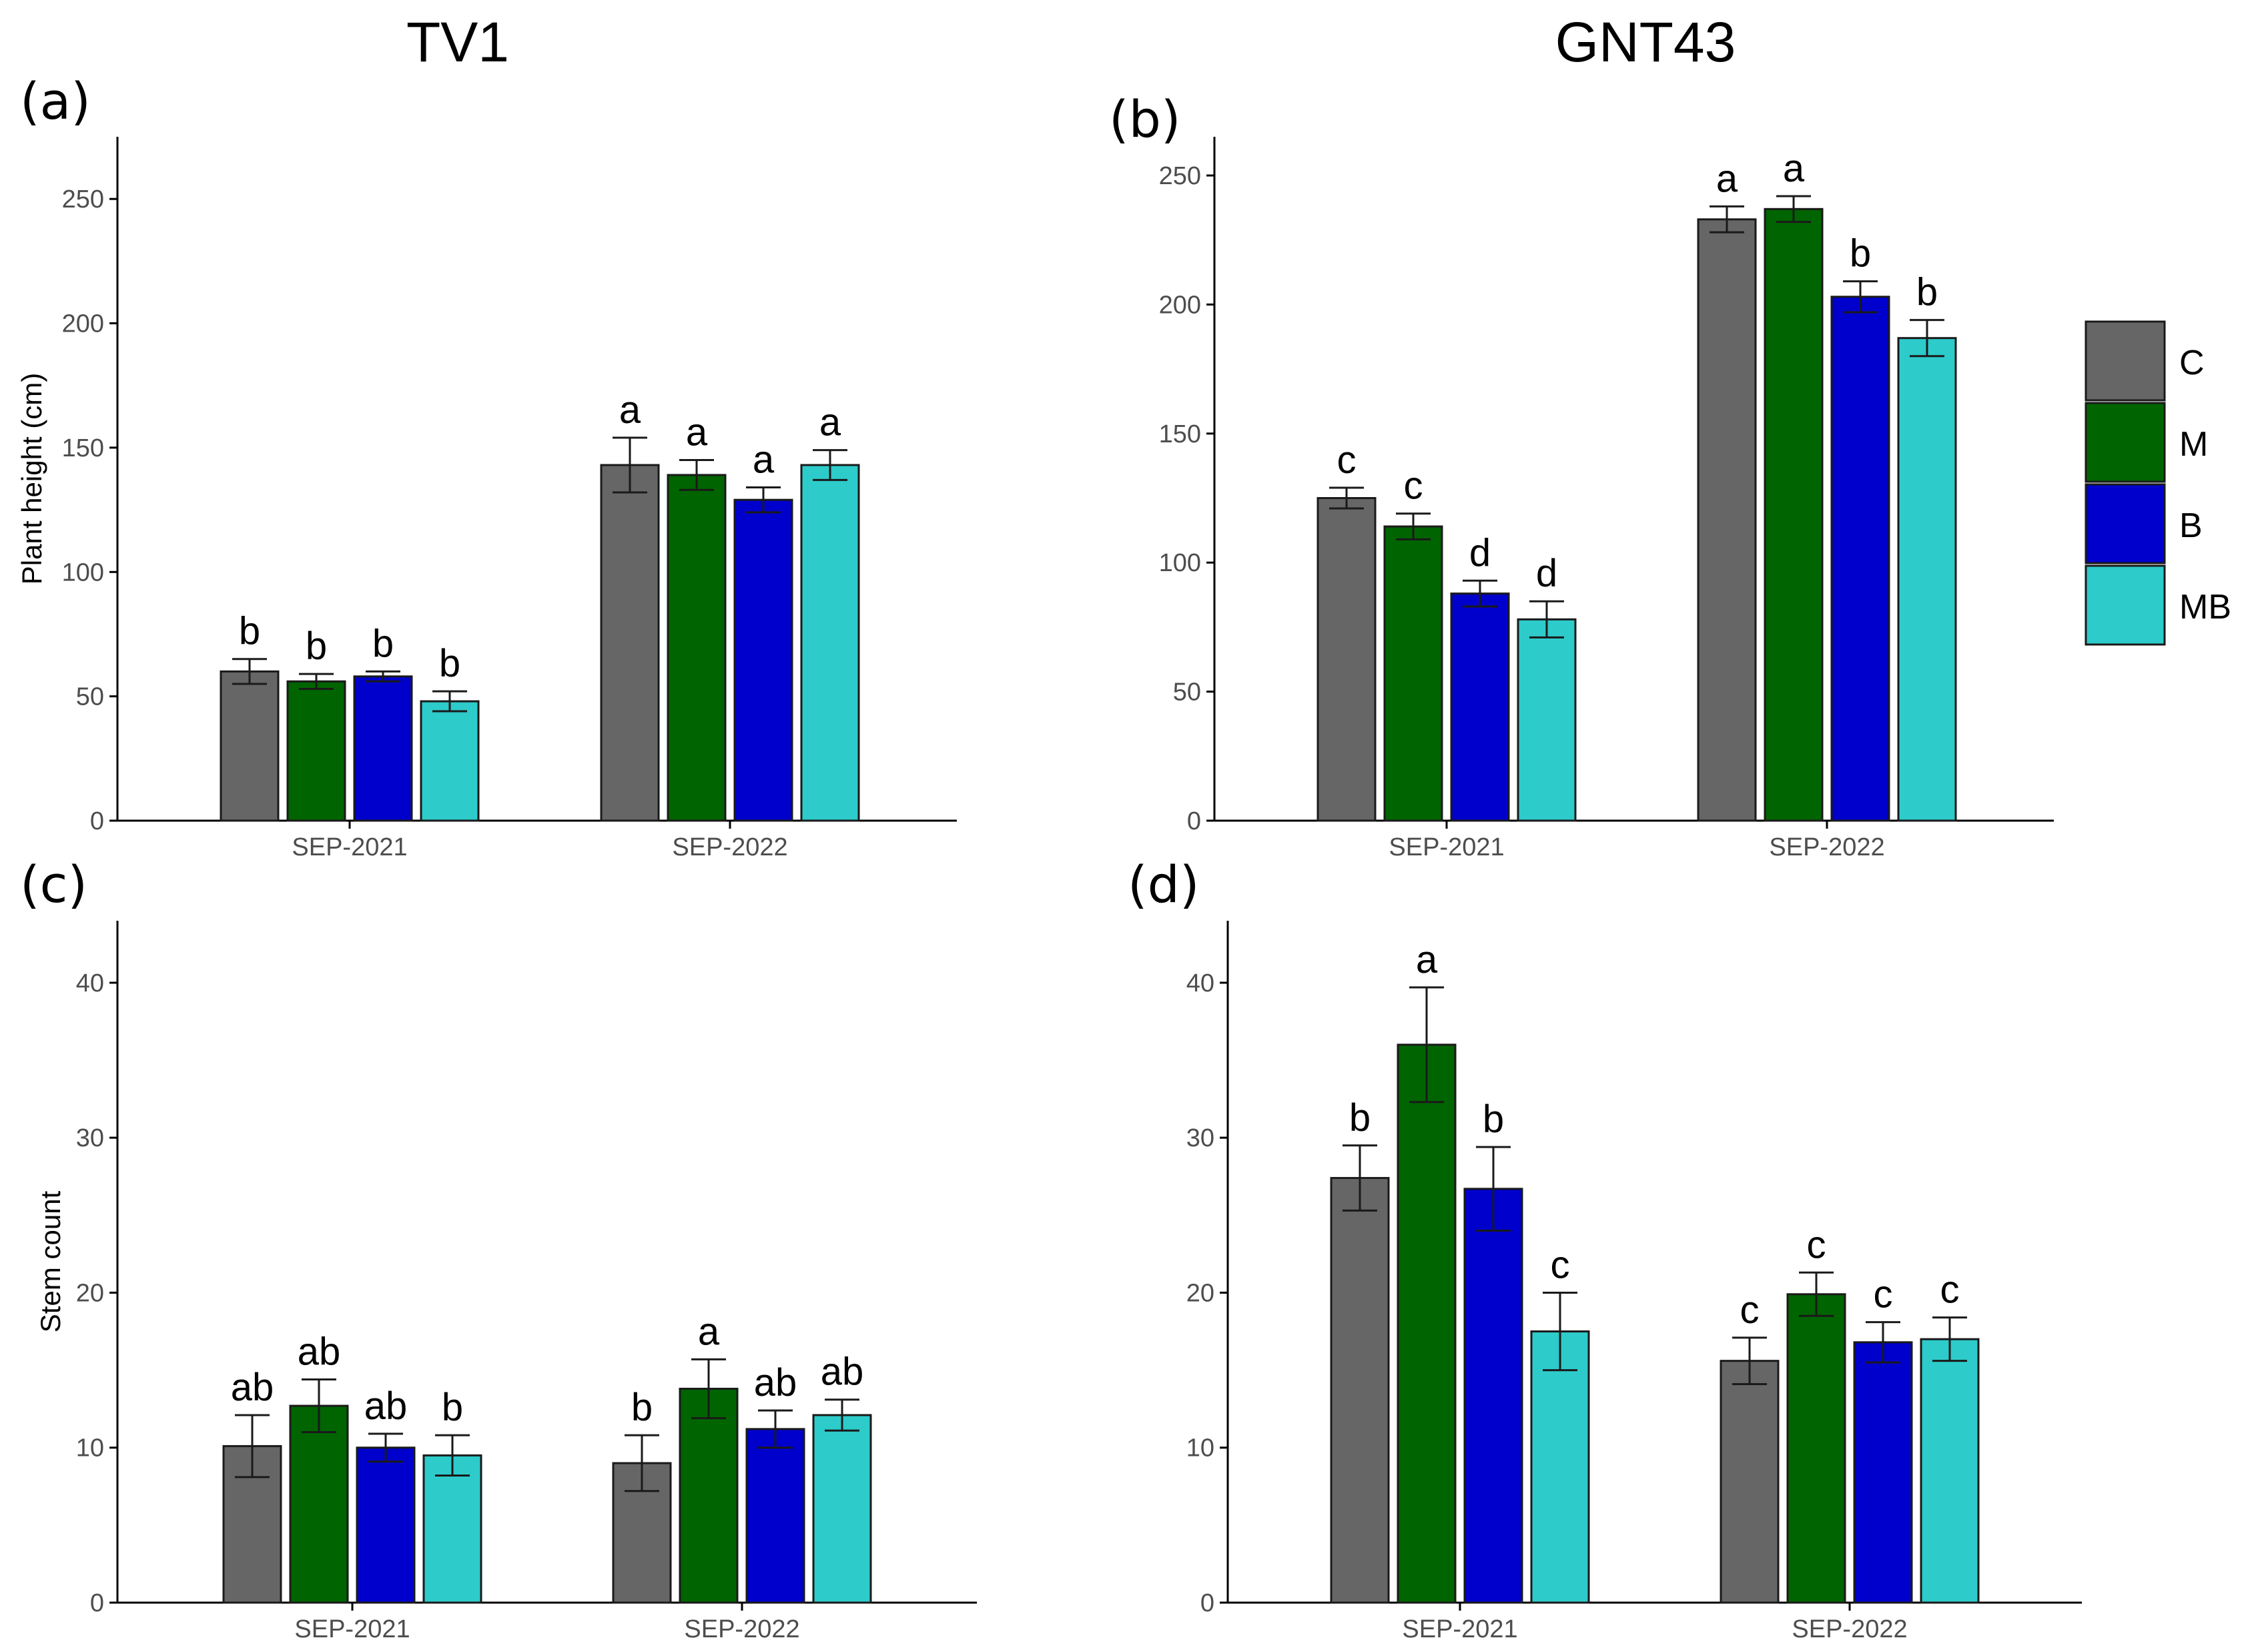 This screenshot has height=1652, width=2248. I want to click on legend-swatch-m, so click(2125, 442).